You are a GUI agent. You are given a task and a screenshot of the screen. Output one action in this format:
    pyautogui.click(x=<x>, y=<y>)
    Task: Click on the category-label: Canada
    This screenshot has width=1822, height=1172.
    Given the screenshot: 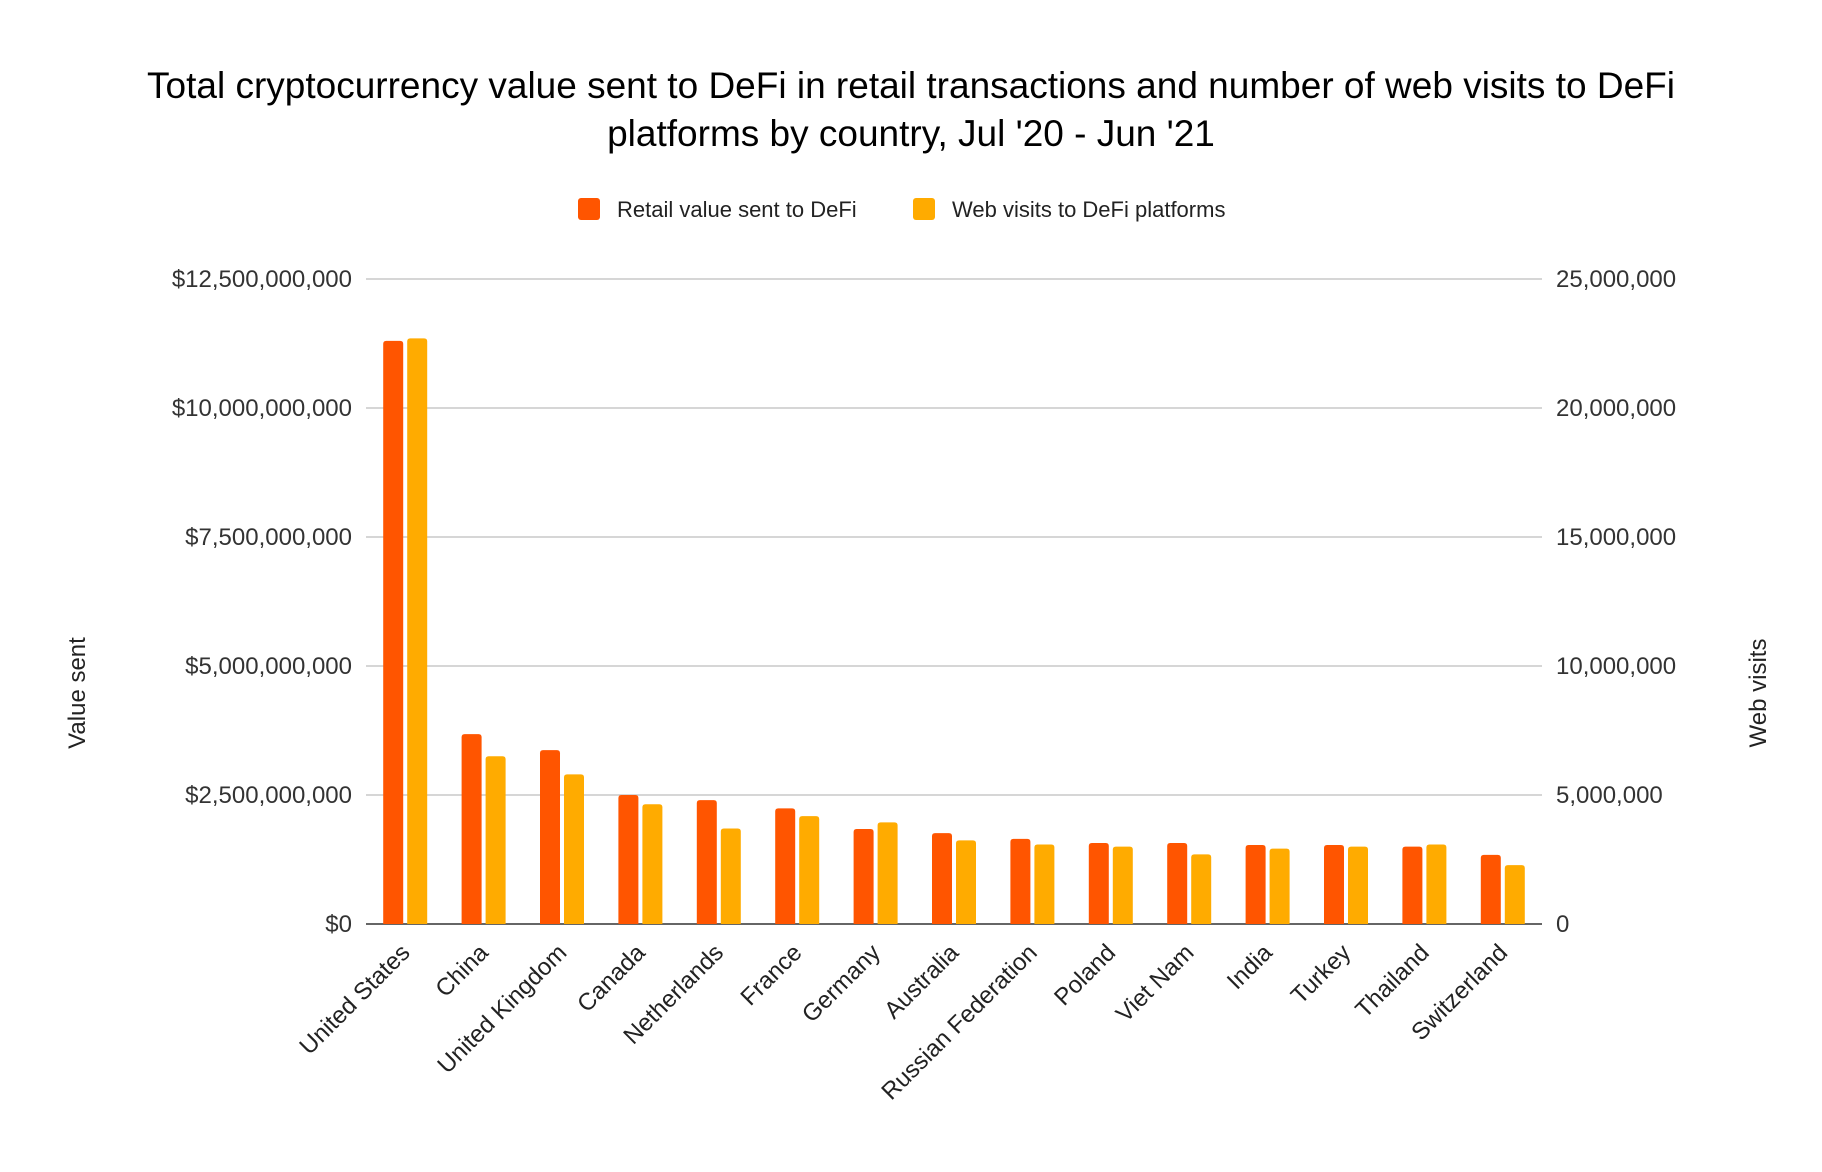 What is the action you would take?
    pyautogui.click(x=611, y=978)
    